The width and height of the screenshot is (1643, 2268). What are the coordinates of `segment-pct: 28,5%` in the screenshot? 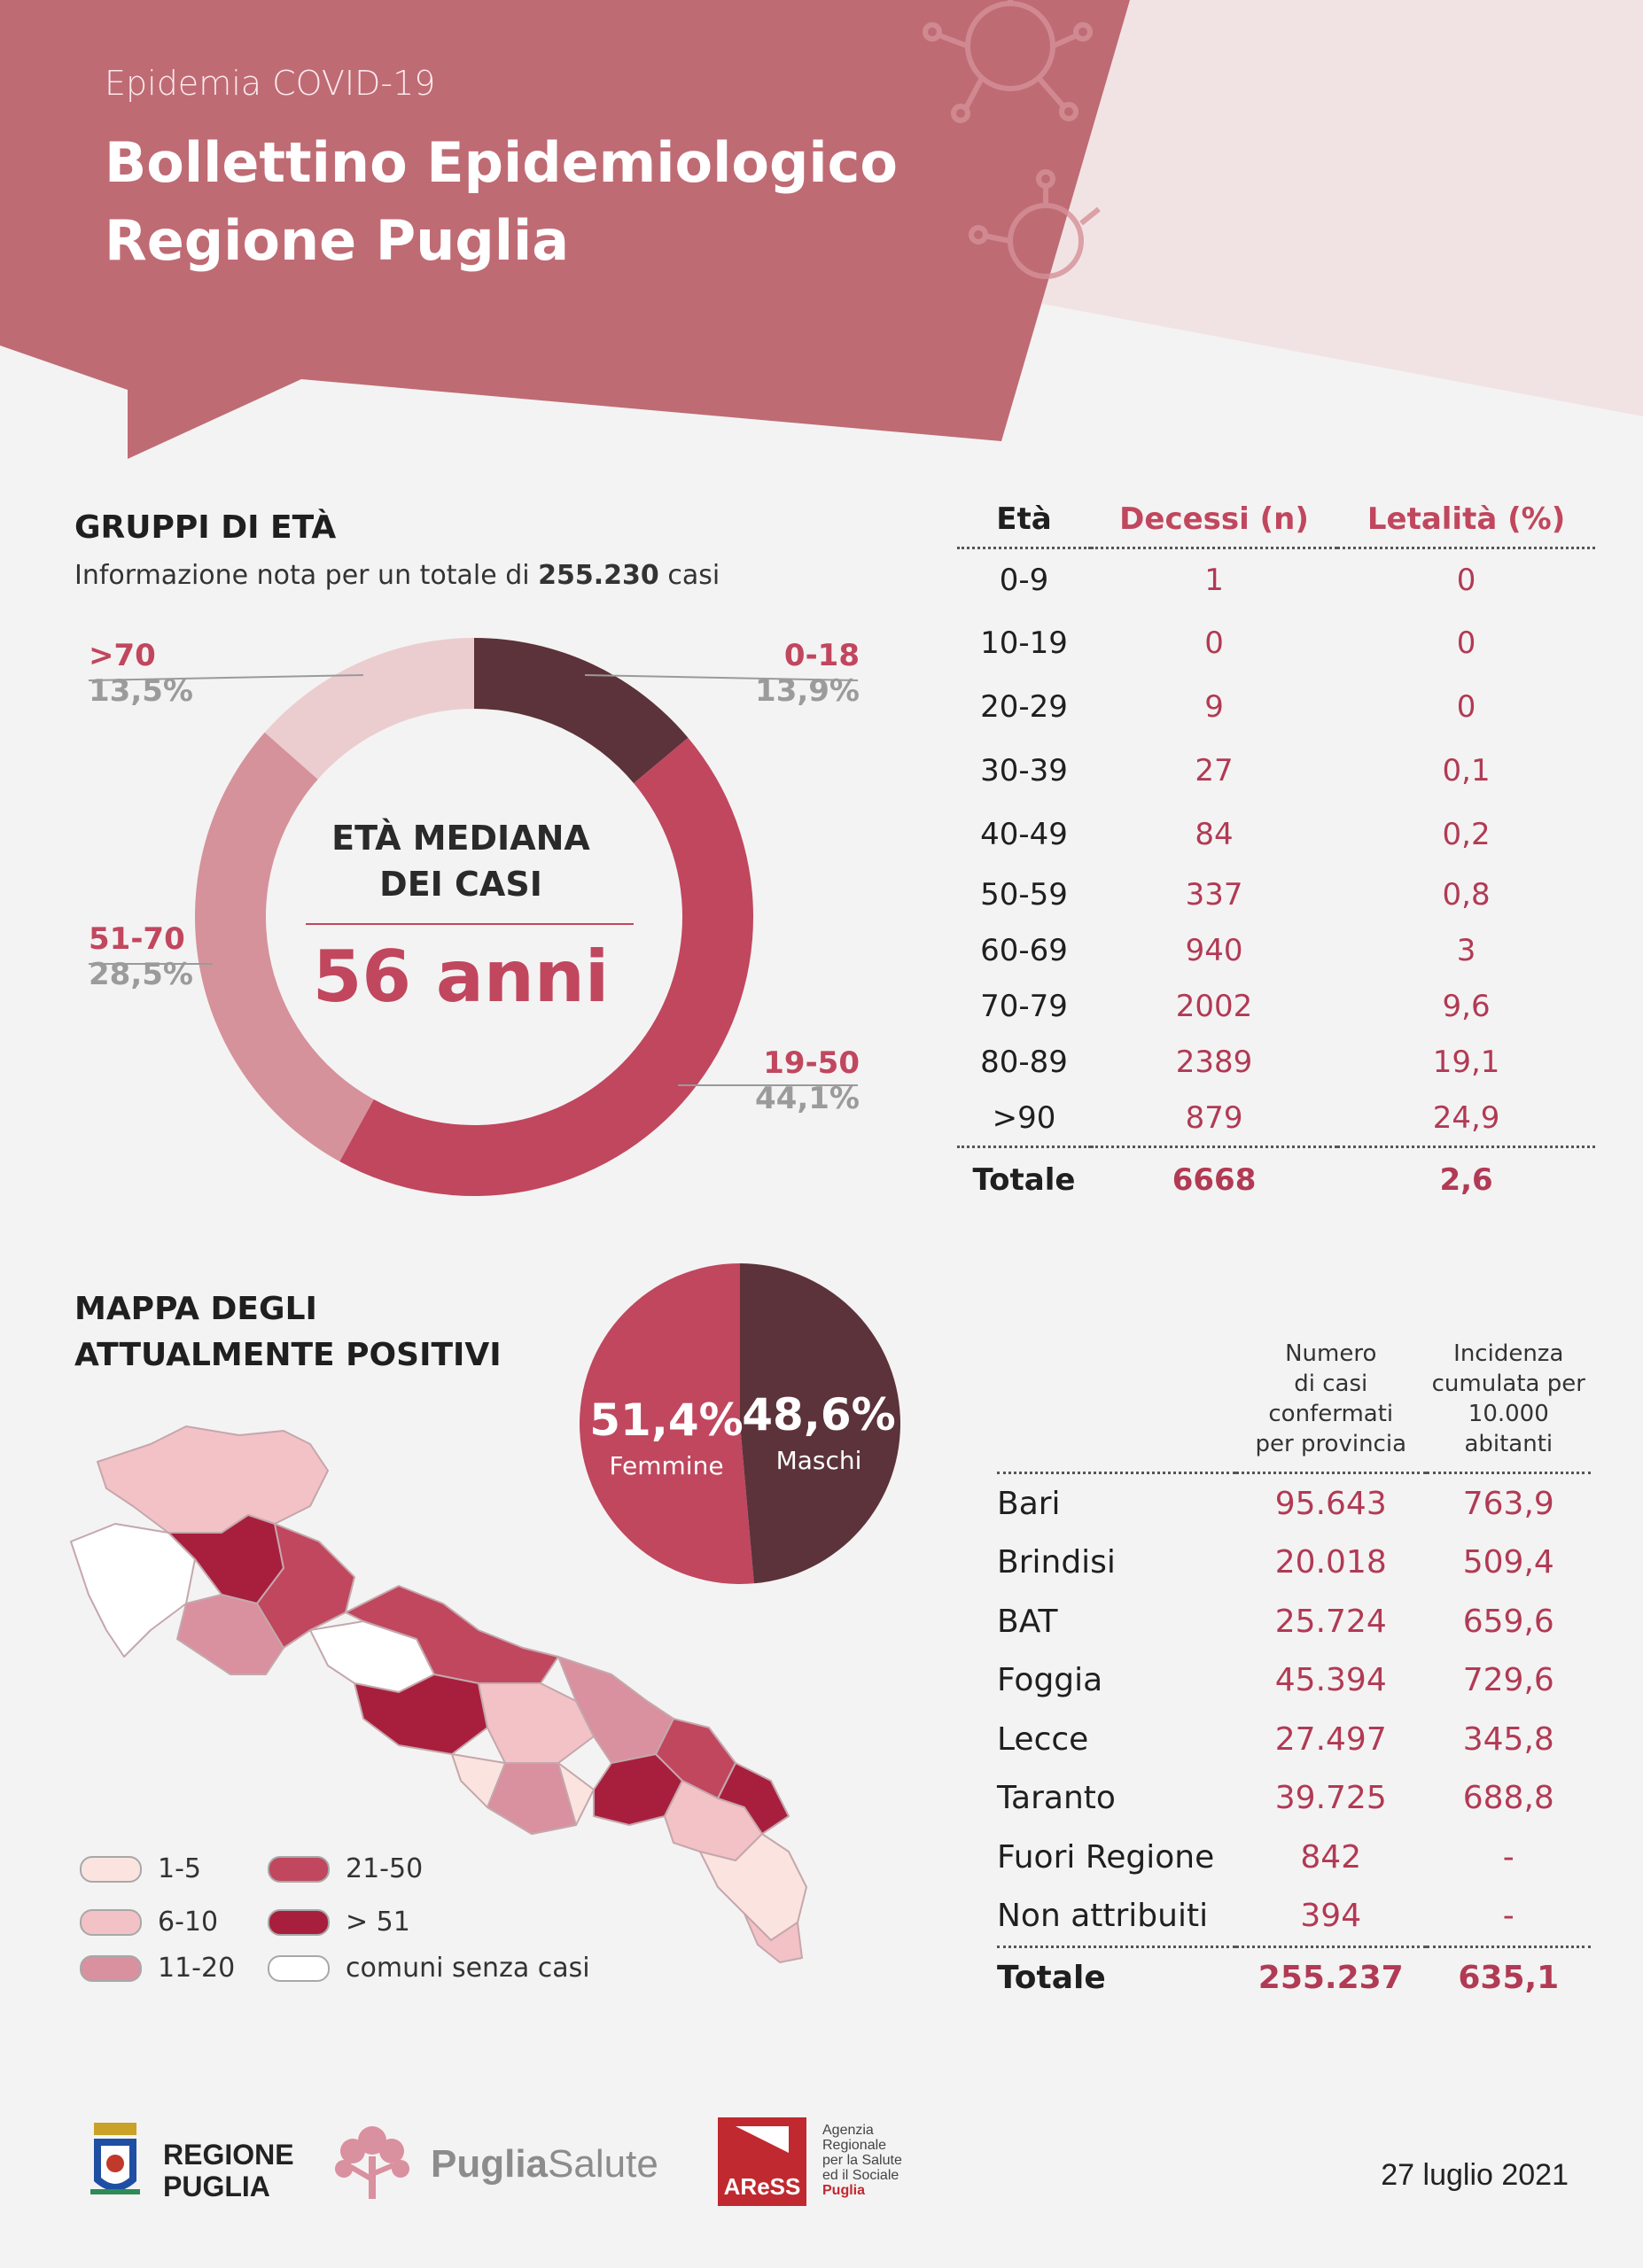 It's located at (141, 974).